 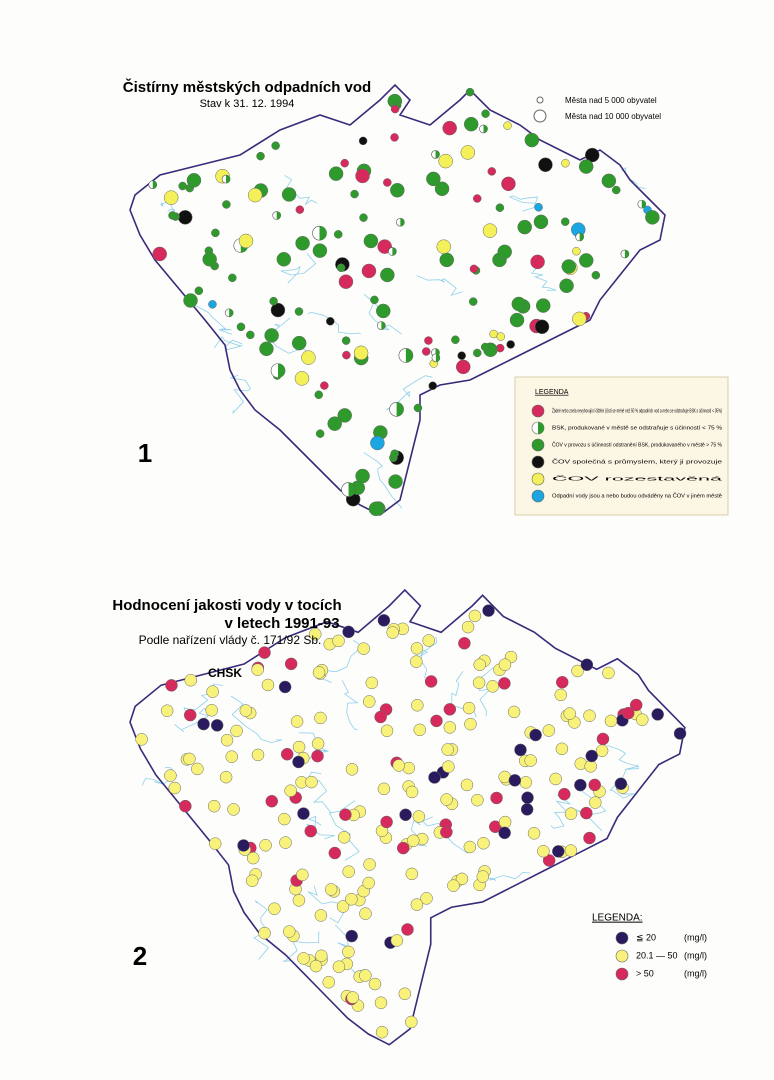 What do you see at coordinates (695, 973) in the screenshot?
I see `legend-unit: (mg/l)` at bounding box center [695, 973].